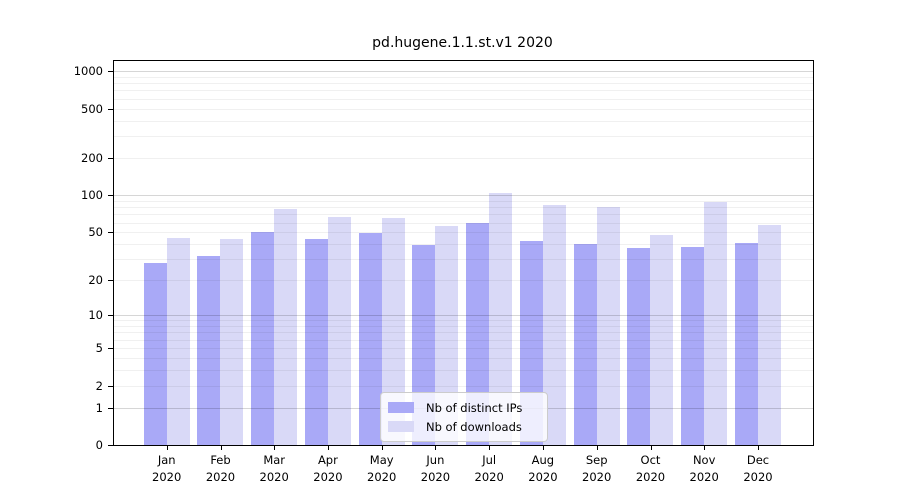  I want to click on y-tick-label-1000: 1000, so click(88, 71).